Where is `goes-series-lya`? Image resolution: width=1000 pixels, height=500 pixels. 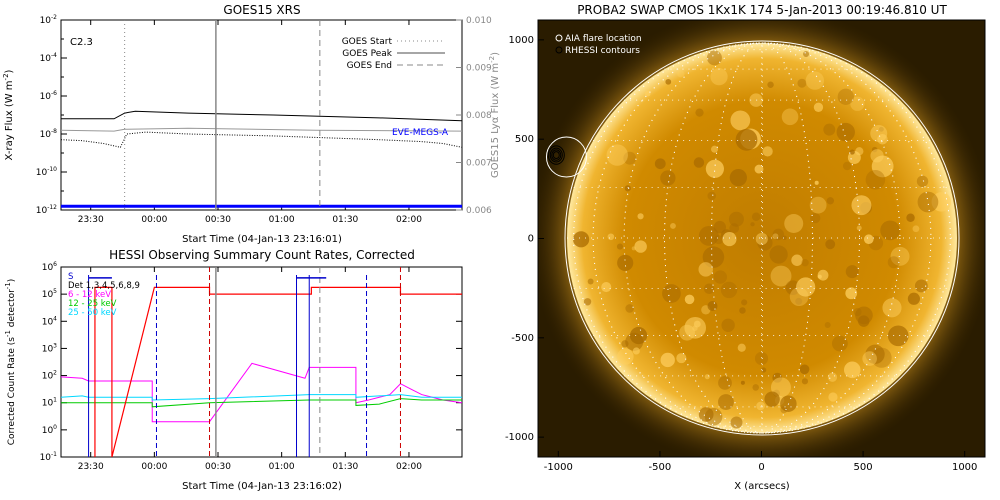
goes-series-lya is located at coordinates (261, 129).